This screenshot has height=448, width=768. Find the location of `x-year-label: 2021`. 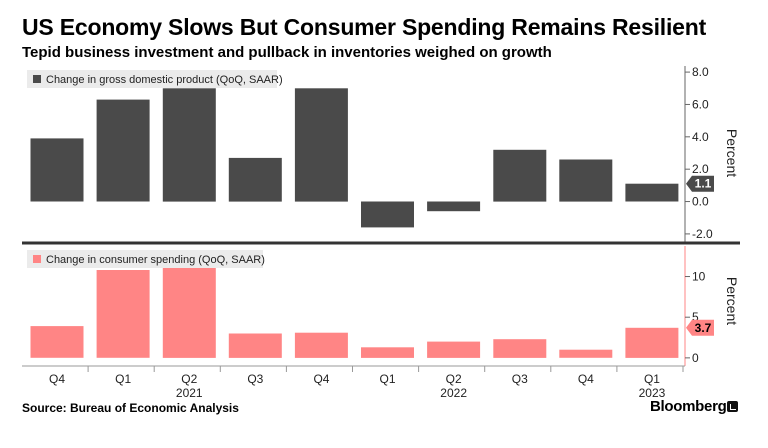

x-year-label: 2021 is located at coordinates (189, 393).